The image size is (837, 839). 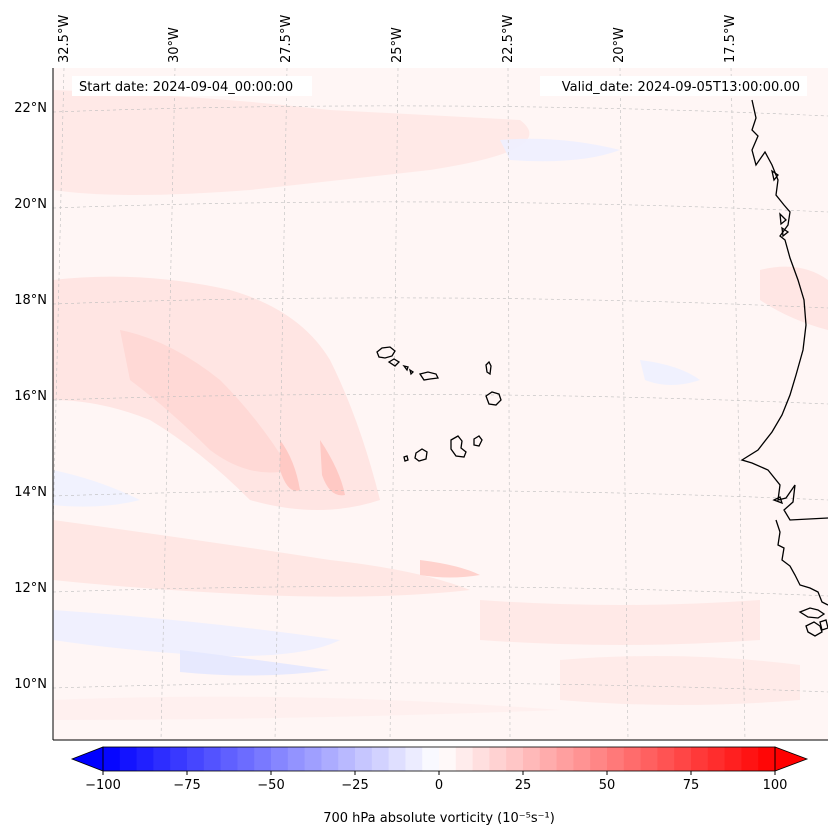 What do you see at coordinates (174, 45) in the screenshot?
I see `lon-label: 30°W` at bounding box center [174, 45].